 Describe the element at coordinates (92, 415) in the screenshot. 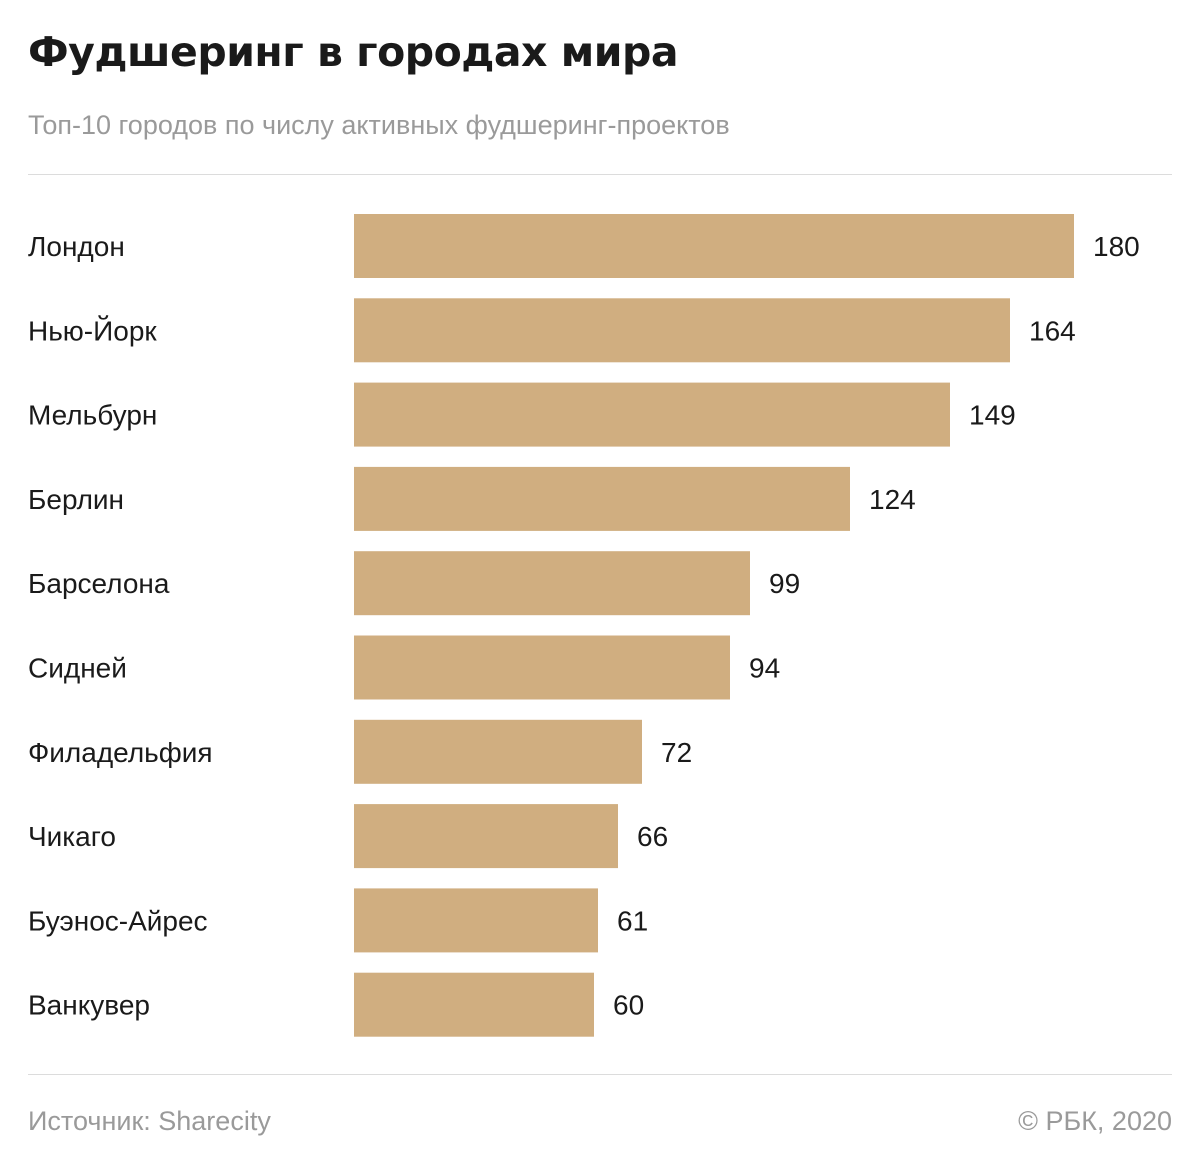

I see `category-label-3: Мельбурн` at that location.